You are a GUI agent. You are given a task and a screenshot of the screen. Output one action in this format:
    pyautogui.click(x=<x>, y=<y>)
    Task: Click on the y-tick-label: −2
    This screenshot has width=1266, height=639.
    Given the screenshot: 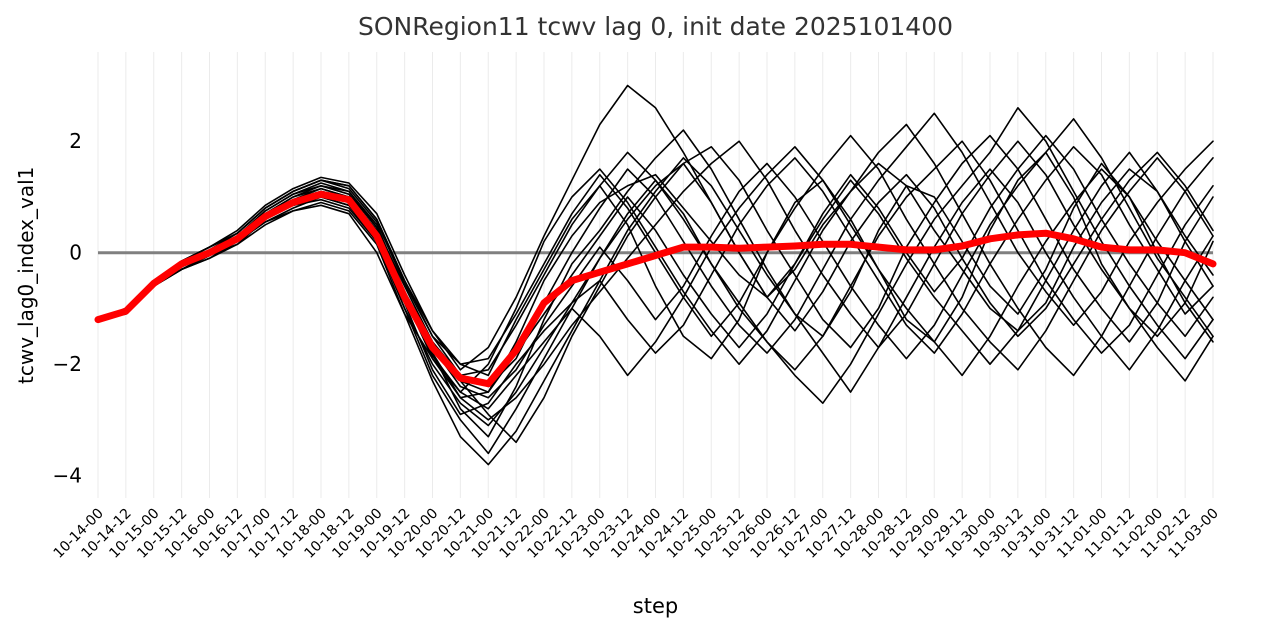 What is the action you would take?
    pyautogui.click(x=67, y=364)
    